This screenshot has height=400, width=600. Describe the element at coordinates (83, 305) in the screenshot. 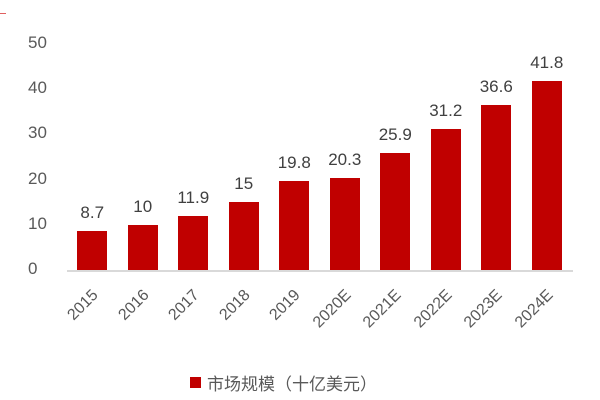

I see `x-tick-label: 2015` at that location.